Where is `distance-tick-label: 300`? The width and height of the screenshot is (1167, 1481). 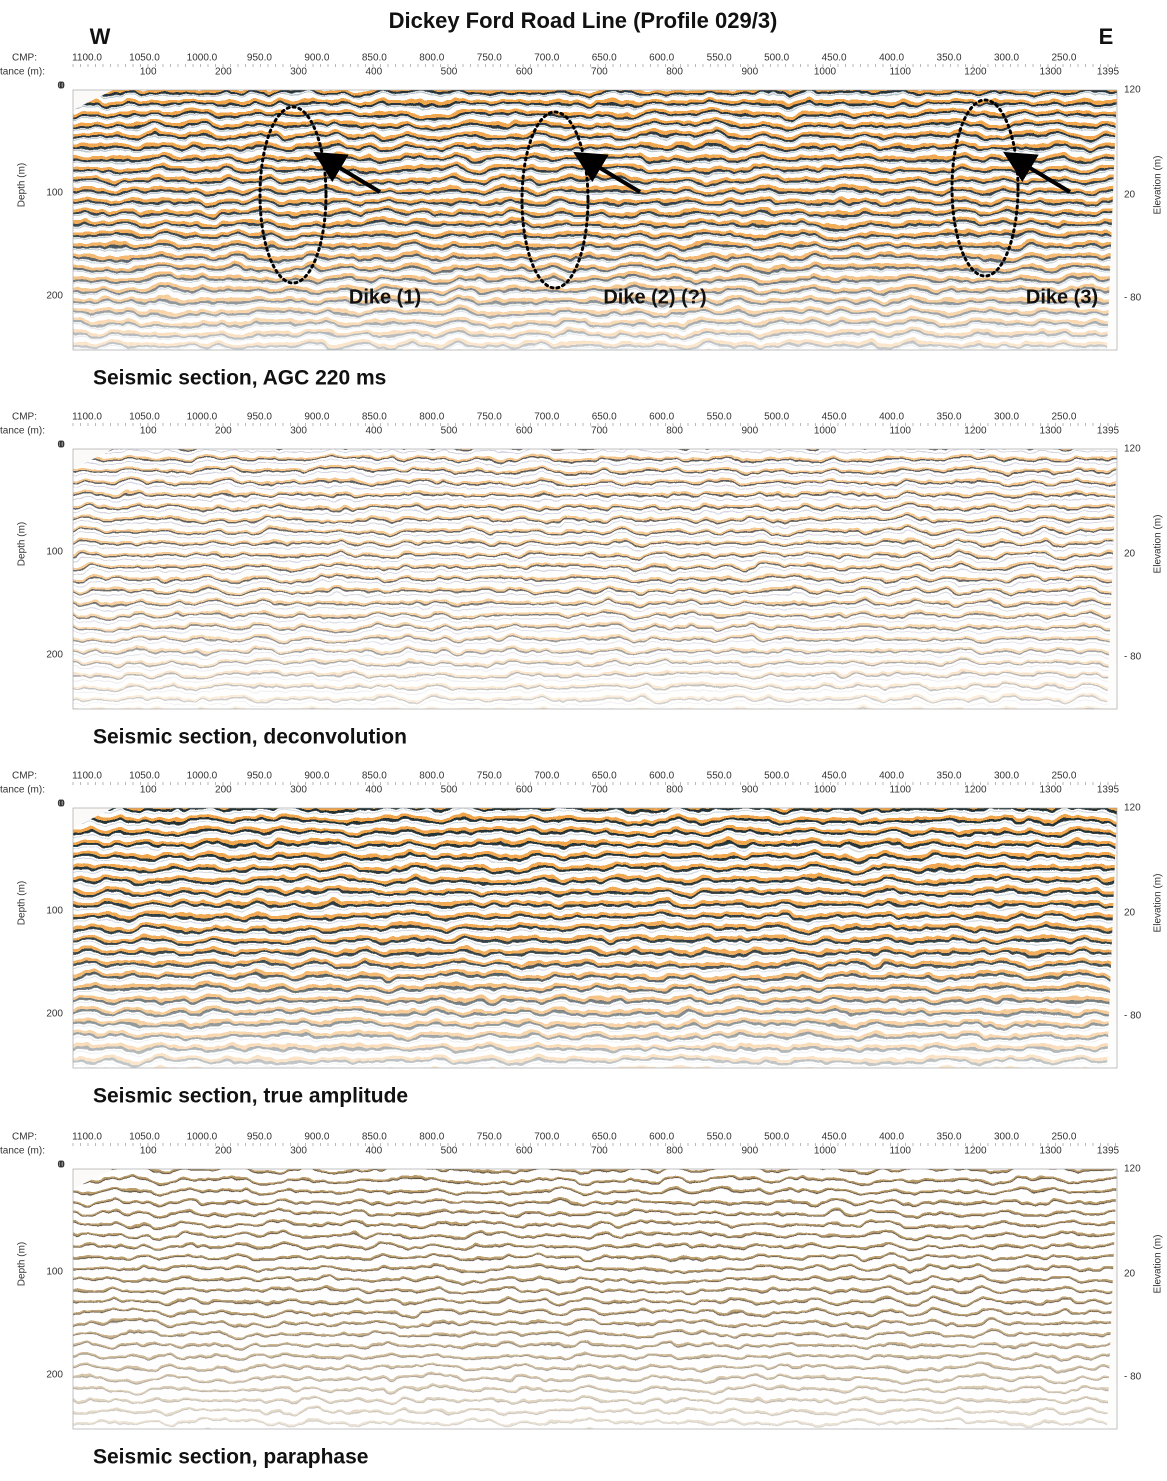
distance-tick-label: 300 is located at coordinates (298, 1151).